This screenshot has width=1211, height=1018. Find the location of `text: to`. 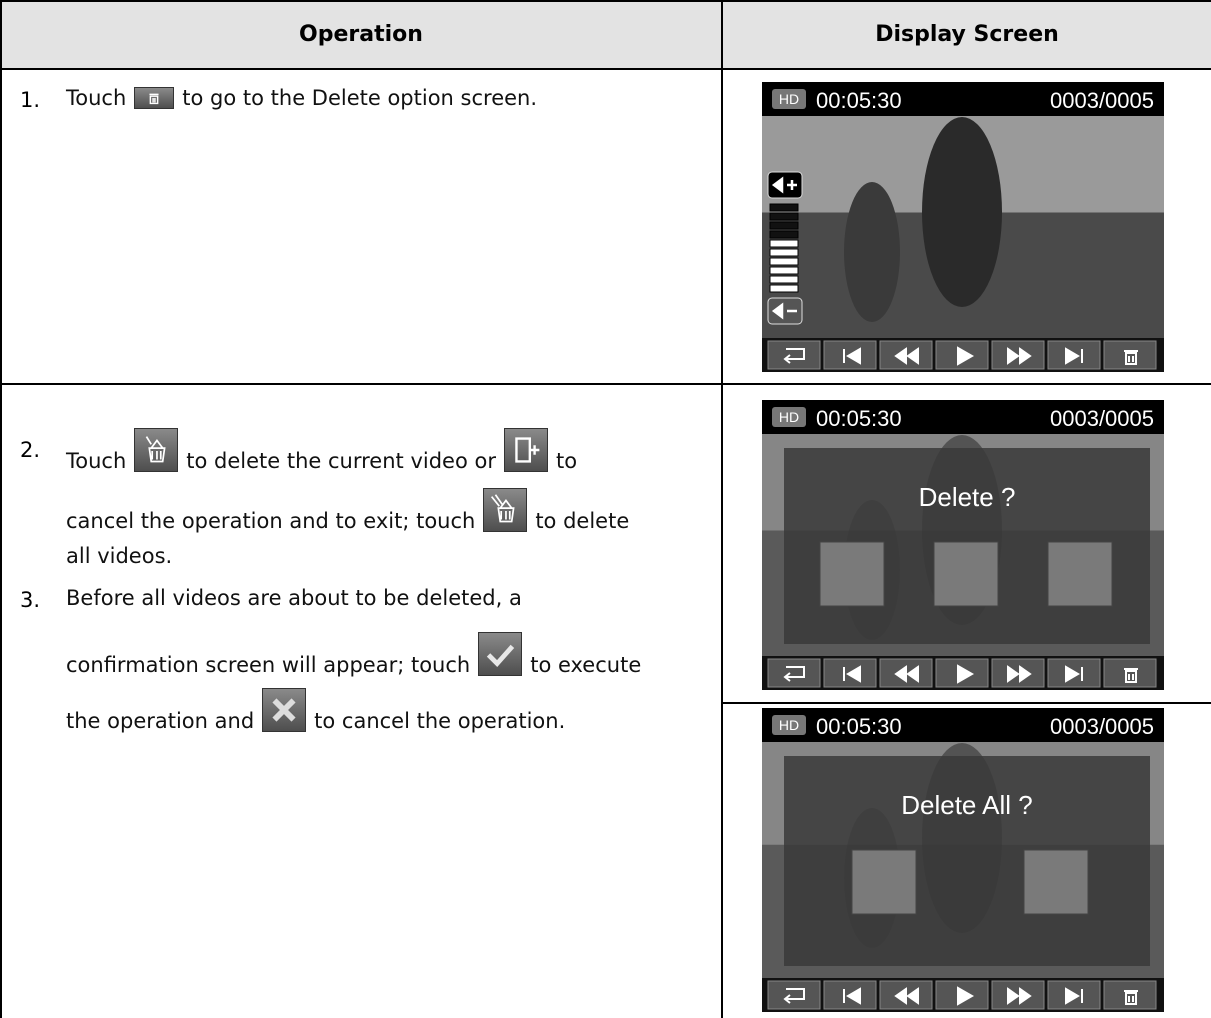

text: to is located at coordinates (566, 461).